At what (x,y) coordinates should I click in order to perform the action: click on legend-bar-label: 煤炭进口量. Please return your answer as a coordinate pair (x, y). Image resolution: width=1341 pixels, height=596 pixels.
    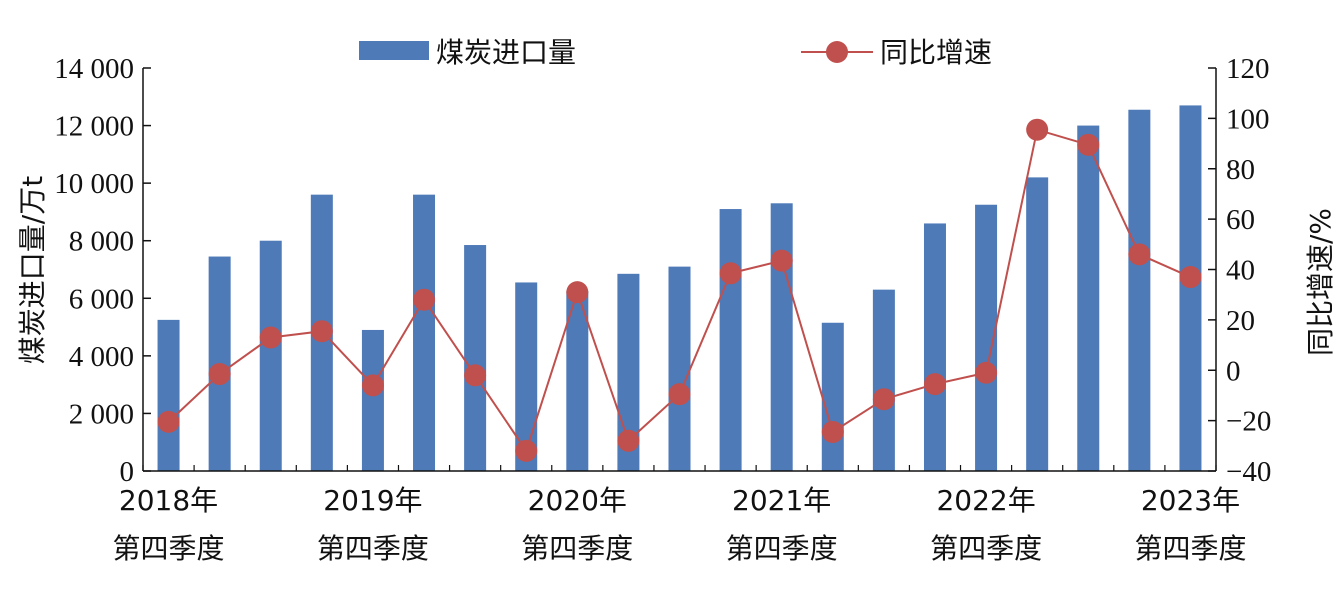
    Looking at the image, I should click on (506, 52).